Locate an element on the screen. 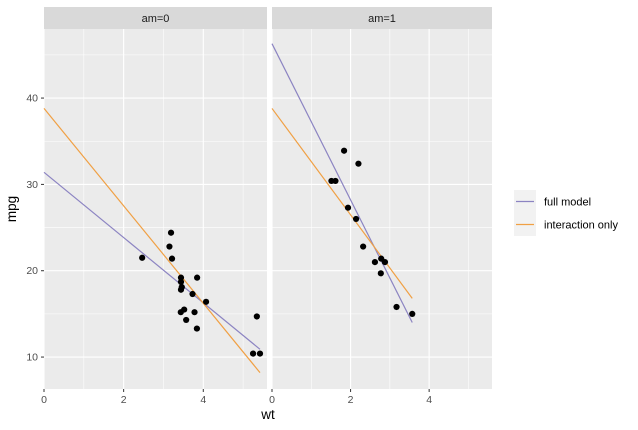 This screenshot has height=430, width=638. legend-label: interaction only is located at coordinates (581, 226).